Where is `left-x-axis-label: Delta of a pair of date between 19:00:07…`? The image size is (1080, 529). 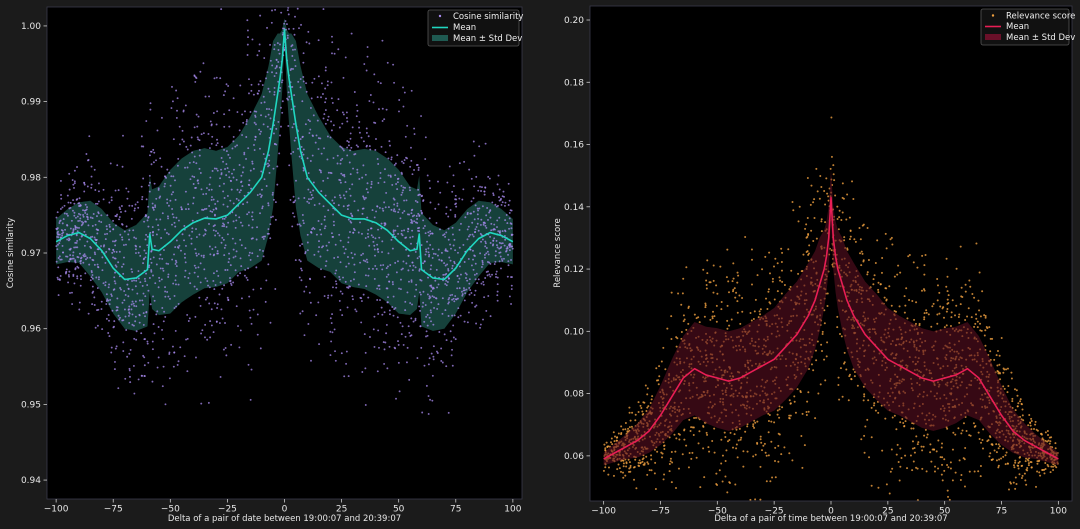 left-x-axis-label: Delta of a pair of date between 19:00:07… is located at coordinates (284, 519).